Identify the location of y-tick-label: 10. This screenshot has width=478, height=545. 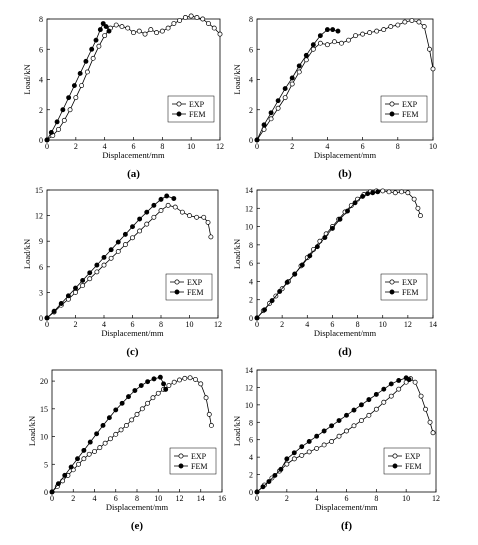
(249, 405).